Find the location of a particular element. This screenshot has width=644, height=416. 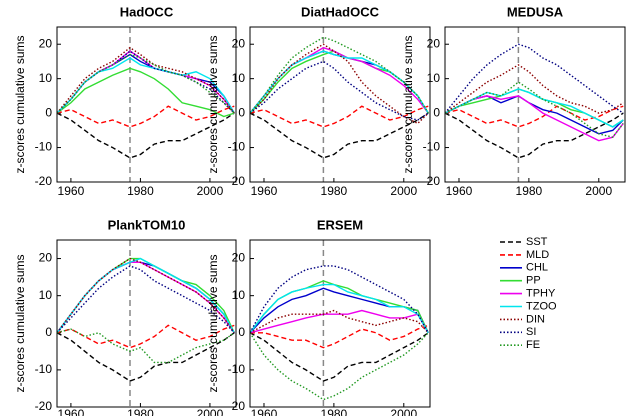

panel-title: ERSEM is located at coordinates (340, 224).